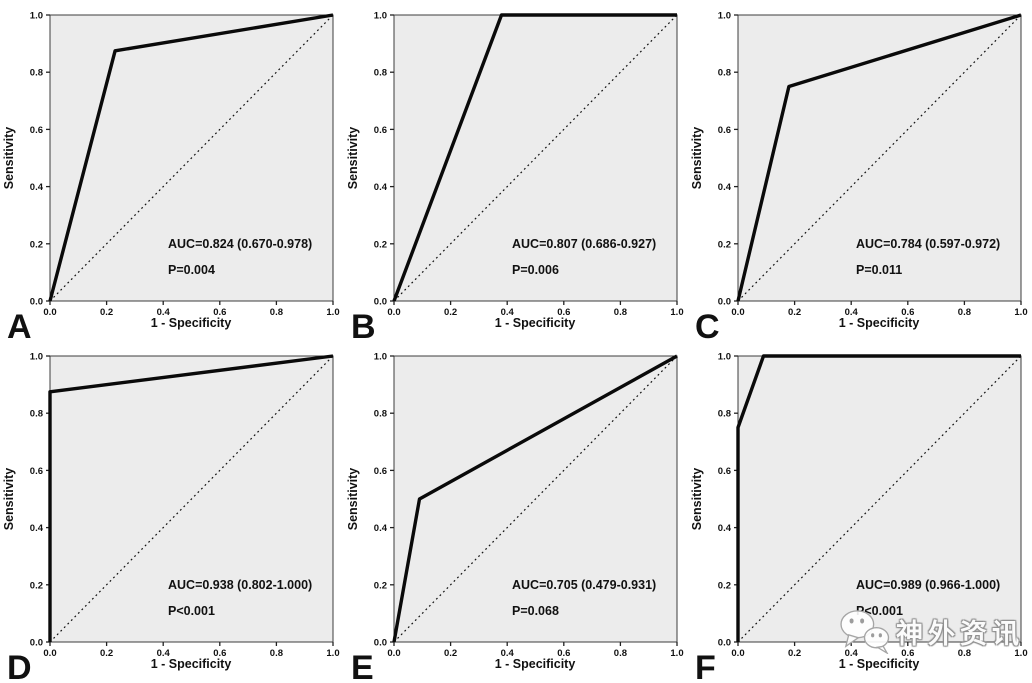 Image resolution: width=1032 pixels, height=683 pixels. Describe the element at coordinates (705, 665) in the screenshot. I see `panel-letter: F` at that location.